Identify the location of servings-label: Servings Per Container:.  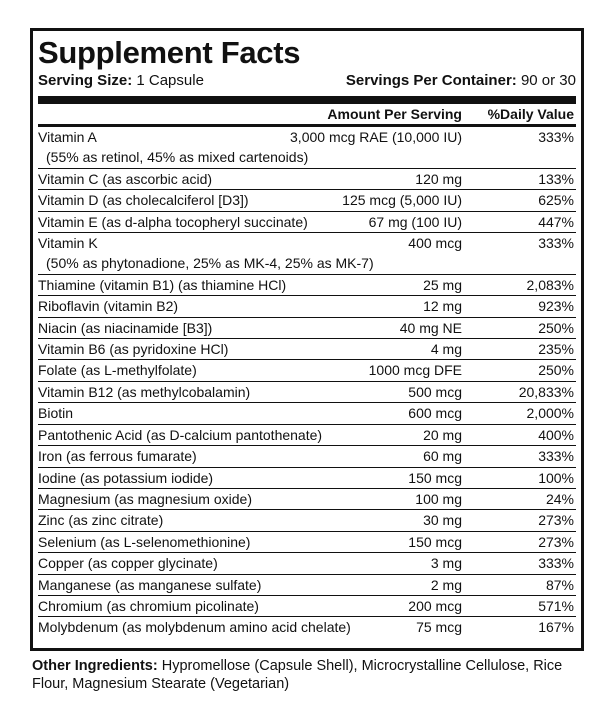
(431, 80).